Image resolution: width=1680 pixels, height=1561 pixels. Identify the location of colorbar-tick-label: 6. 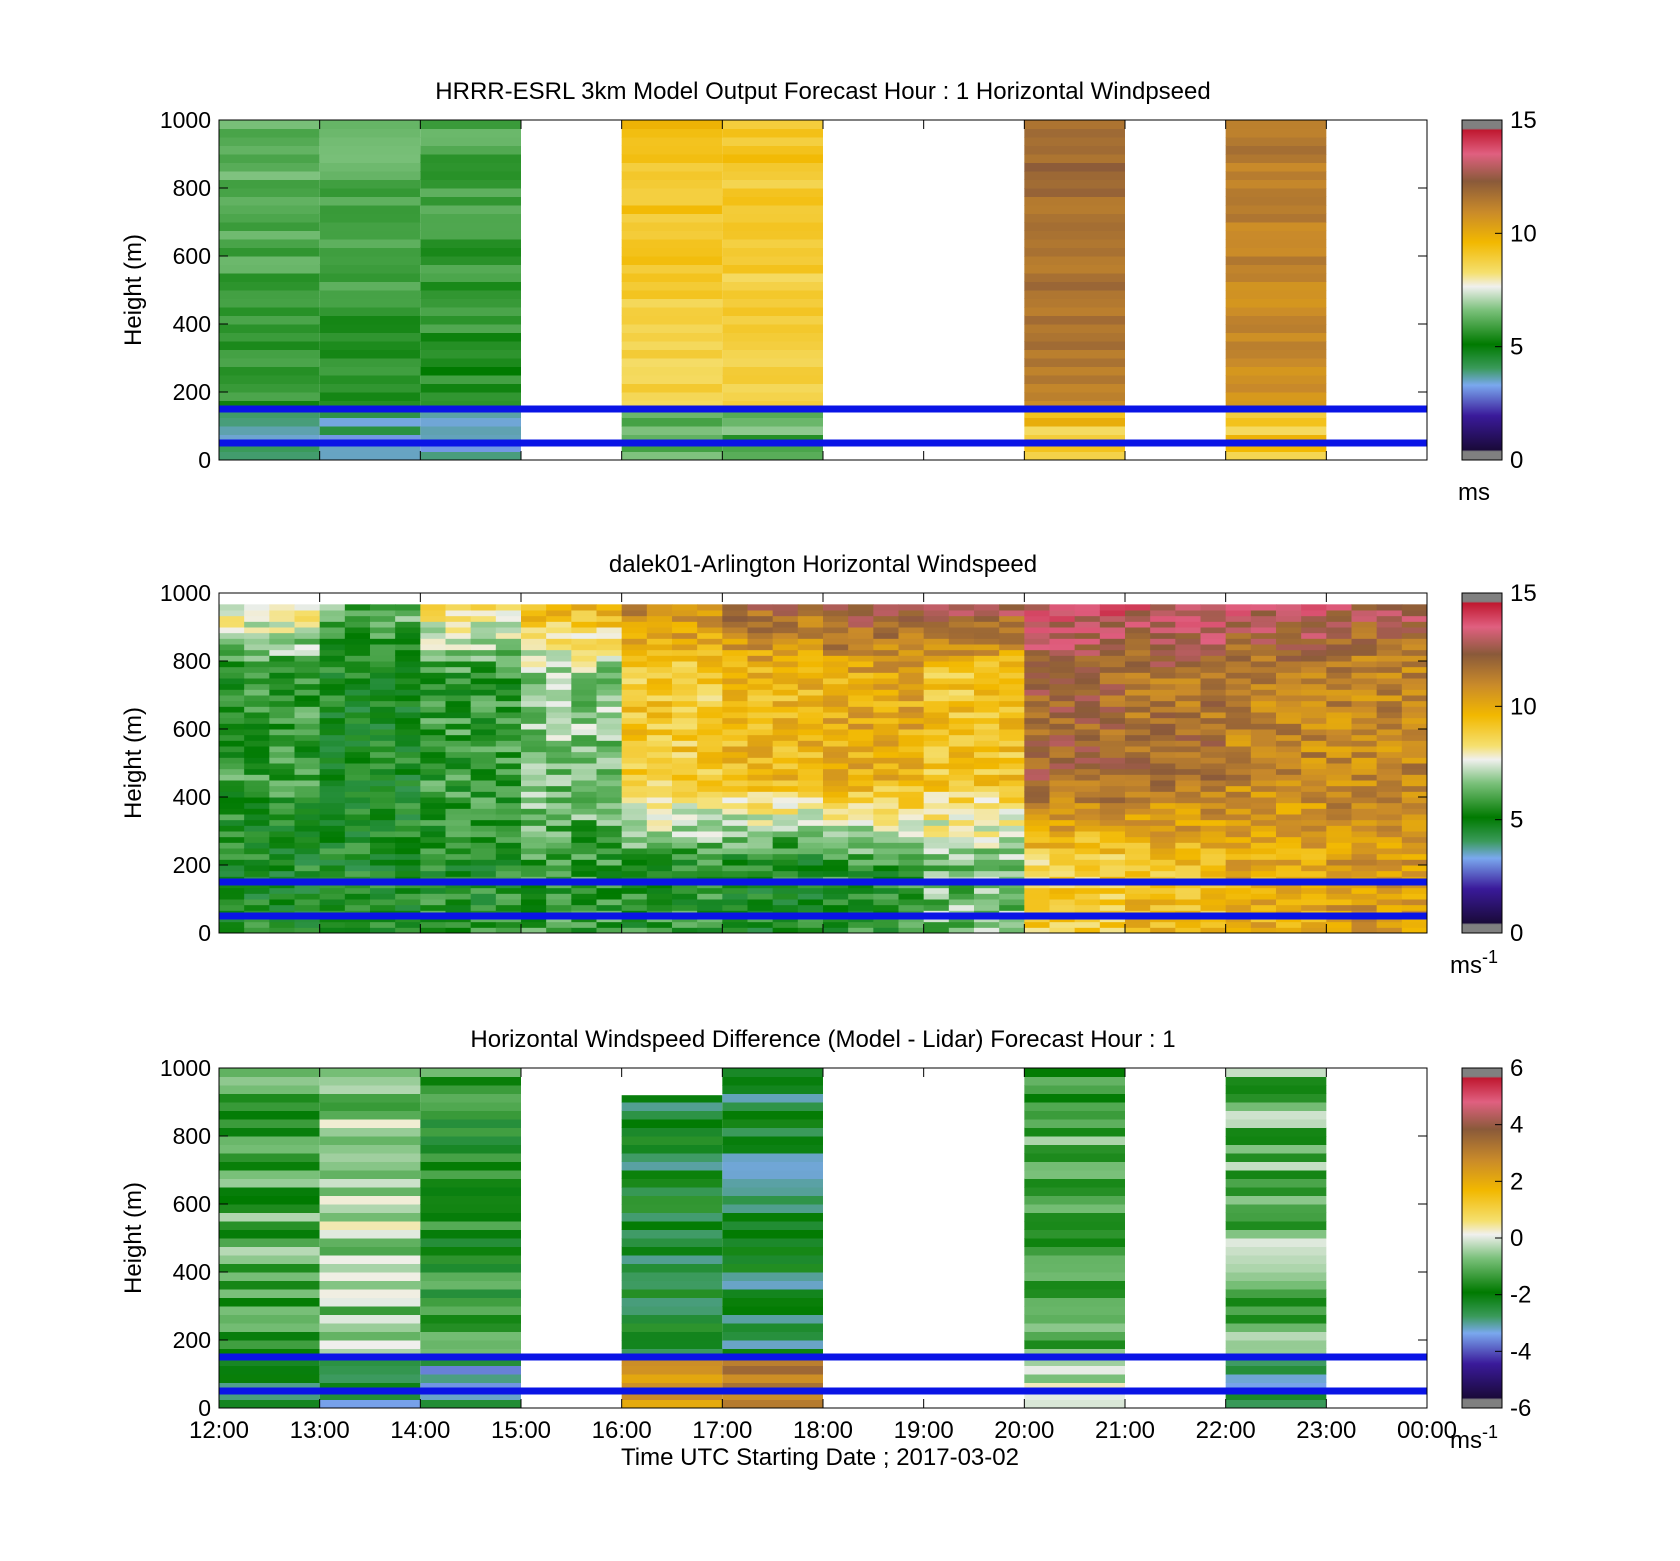
(1516, 1068).